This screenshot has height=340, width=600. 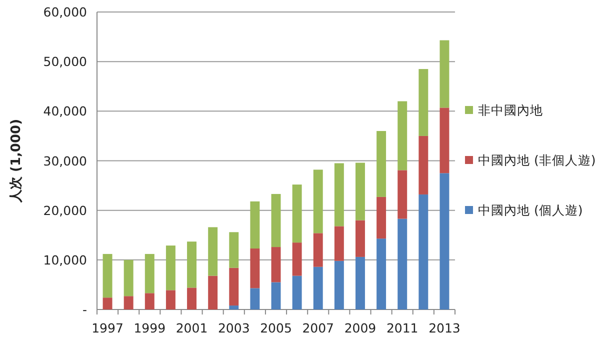 I want to click on y-tick-label: -, so click(x=84, y=309).